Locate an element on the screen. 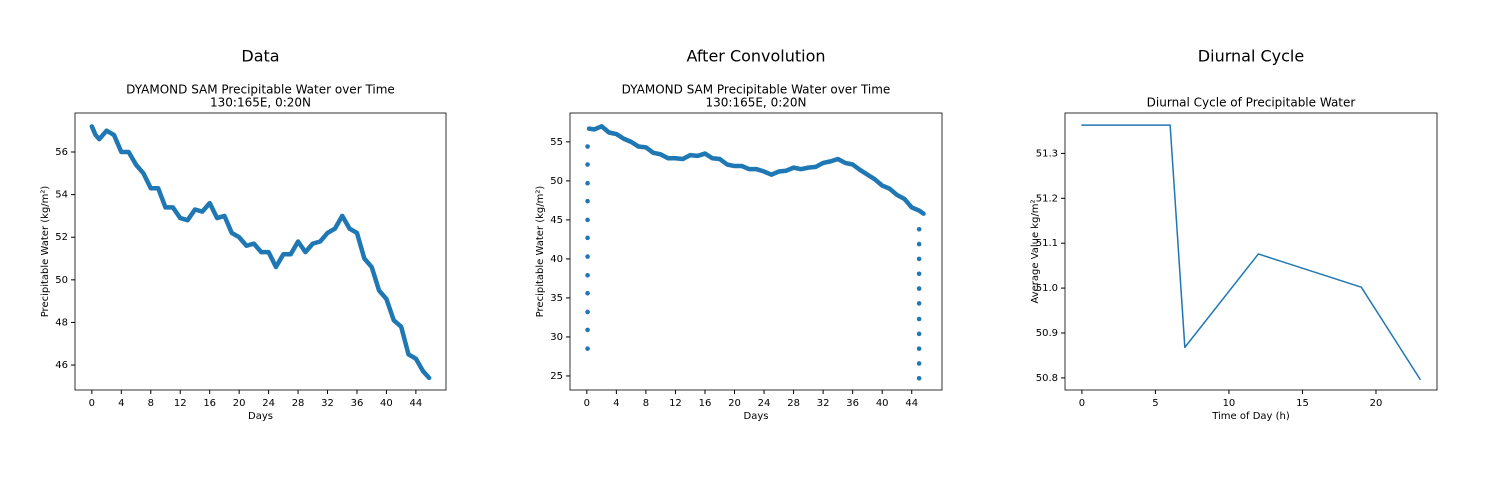 This screenshot has width=1500, height=500. y-axis-label: Average Value kg/m² is located at coordinates (1035, 251).